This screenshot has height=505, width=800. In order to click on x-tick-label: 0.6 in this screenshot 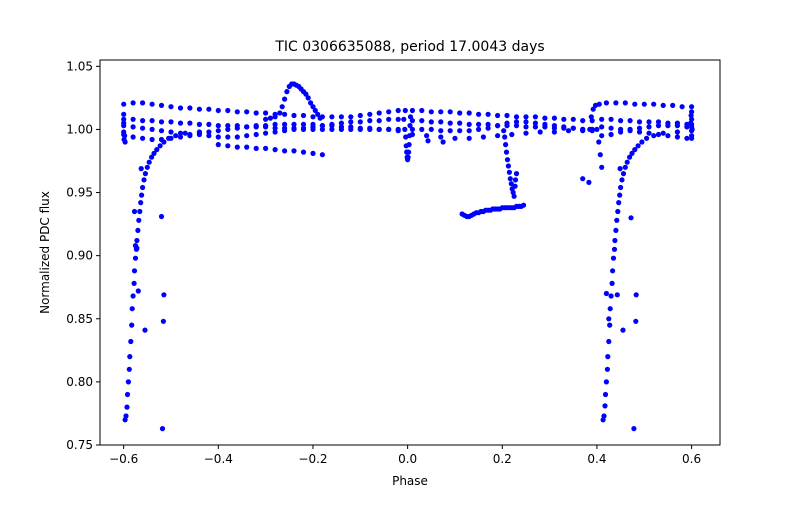, I will do `click(691, 459)`.